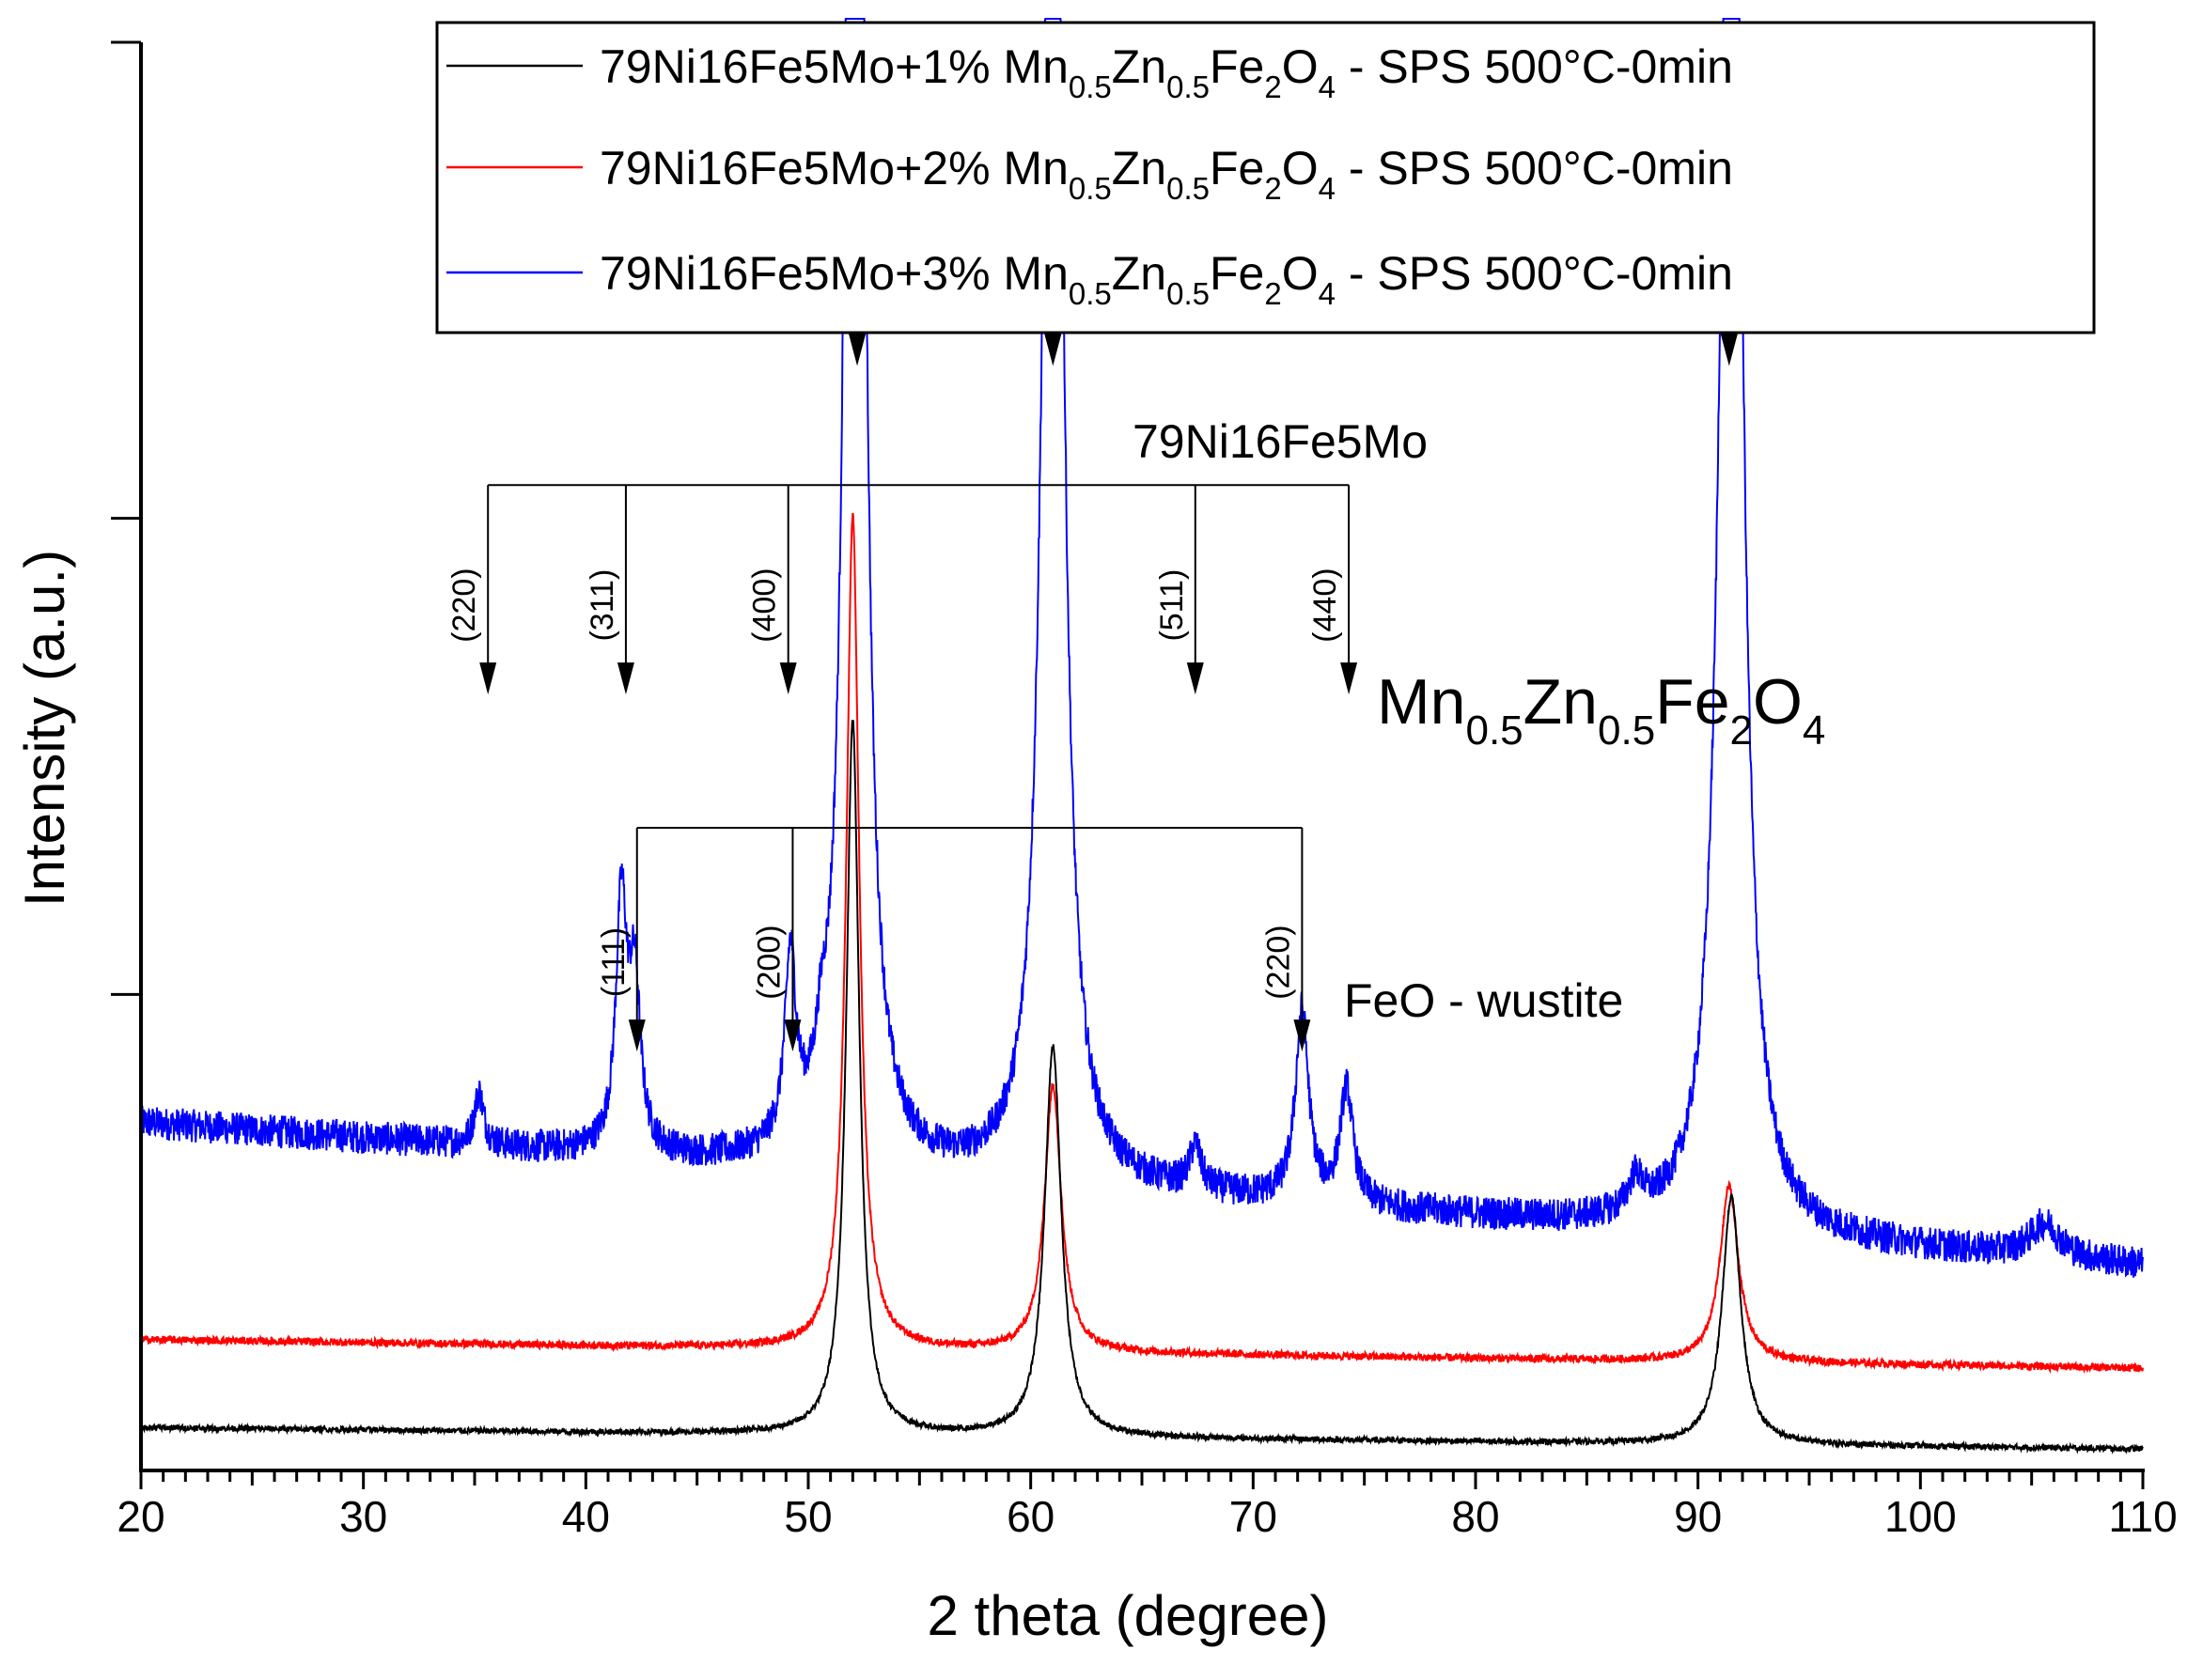 The width and height of the screenshot is (2203, 1680). I want to click on legend-label-2-fe: Fe, so click(1237, 168).